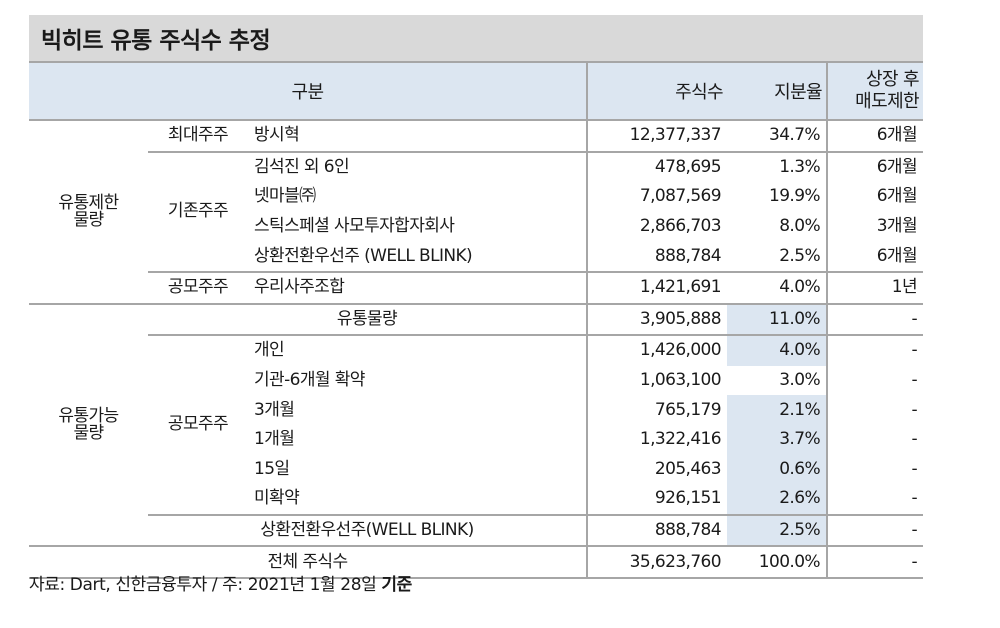 The height and width of the screenshot is (628, 1000). What do you see at coordinates (875, 288) in the screenshot?
I see `row-lockup: 1년` at bounding box center [875, 288].